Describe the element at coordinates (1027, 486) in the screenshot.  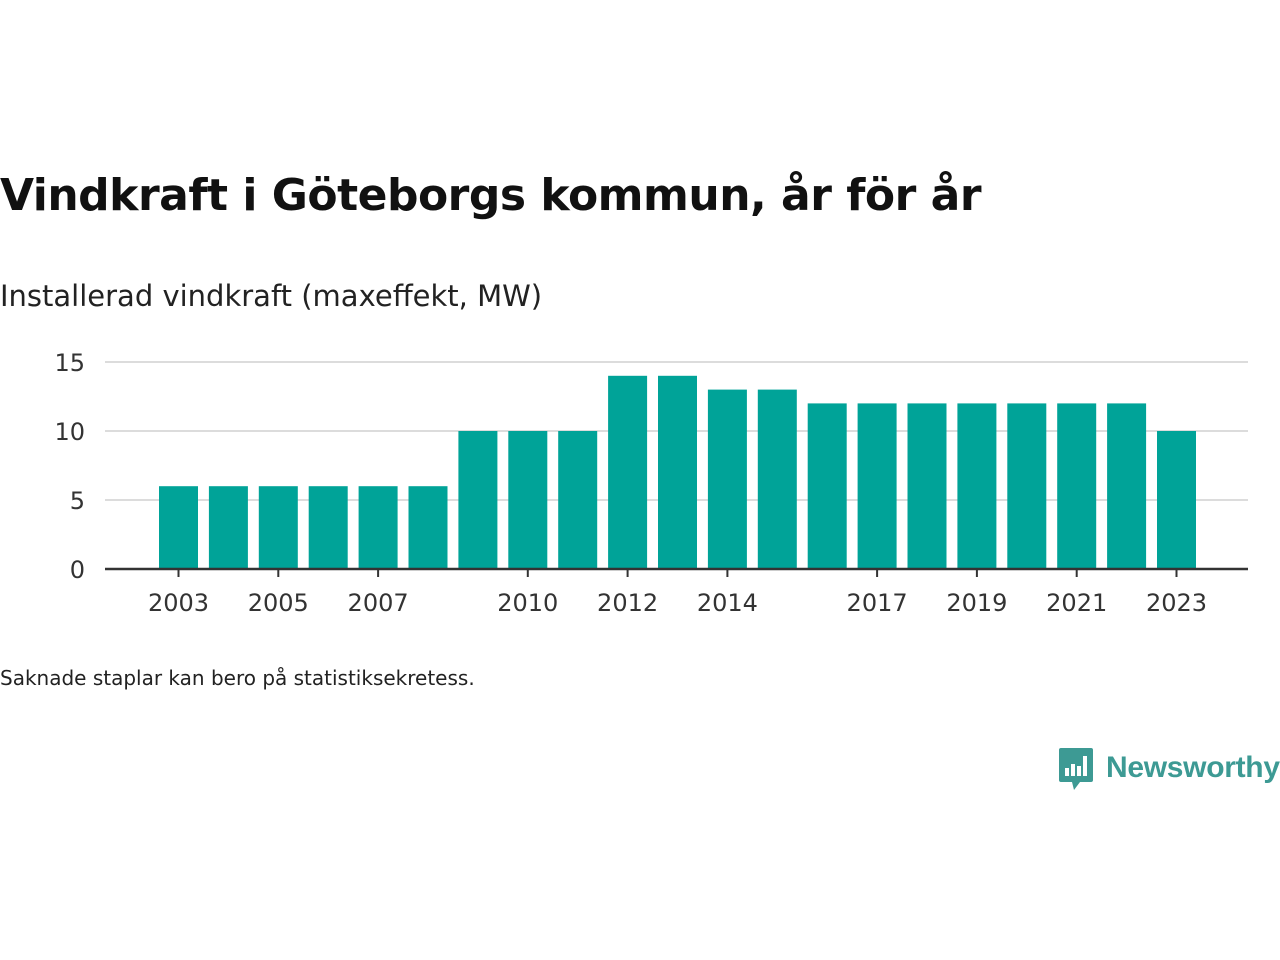
I see `bar-2020` at that location.